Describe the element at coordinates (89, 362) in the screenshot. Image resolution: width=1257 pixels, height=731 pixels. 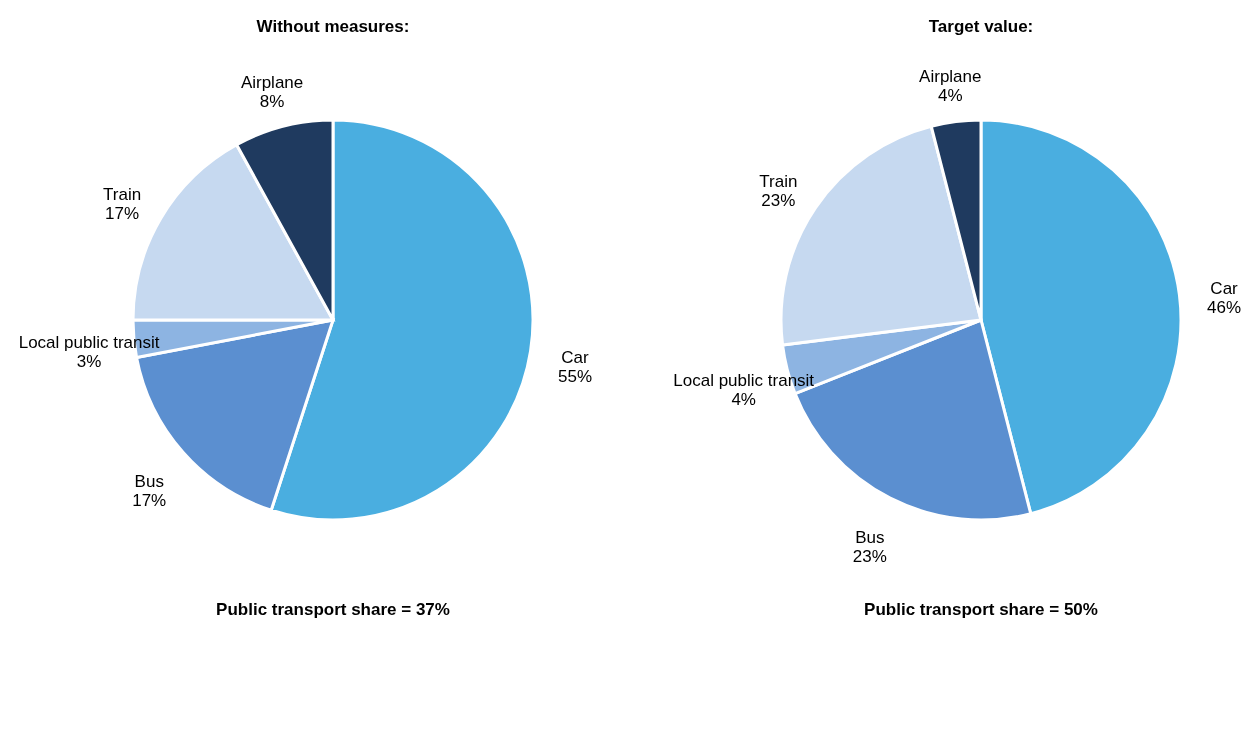
I see `data-label: 3%` at that location.